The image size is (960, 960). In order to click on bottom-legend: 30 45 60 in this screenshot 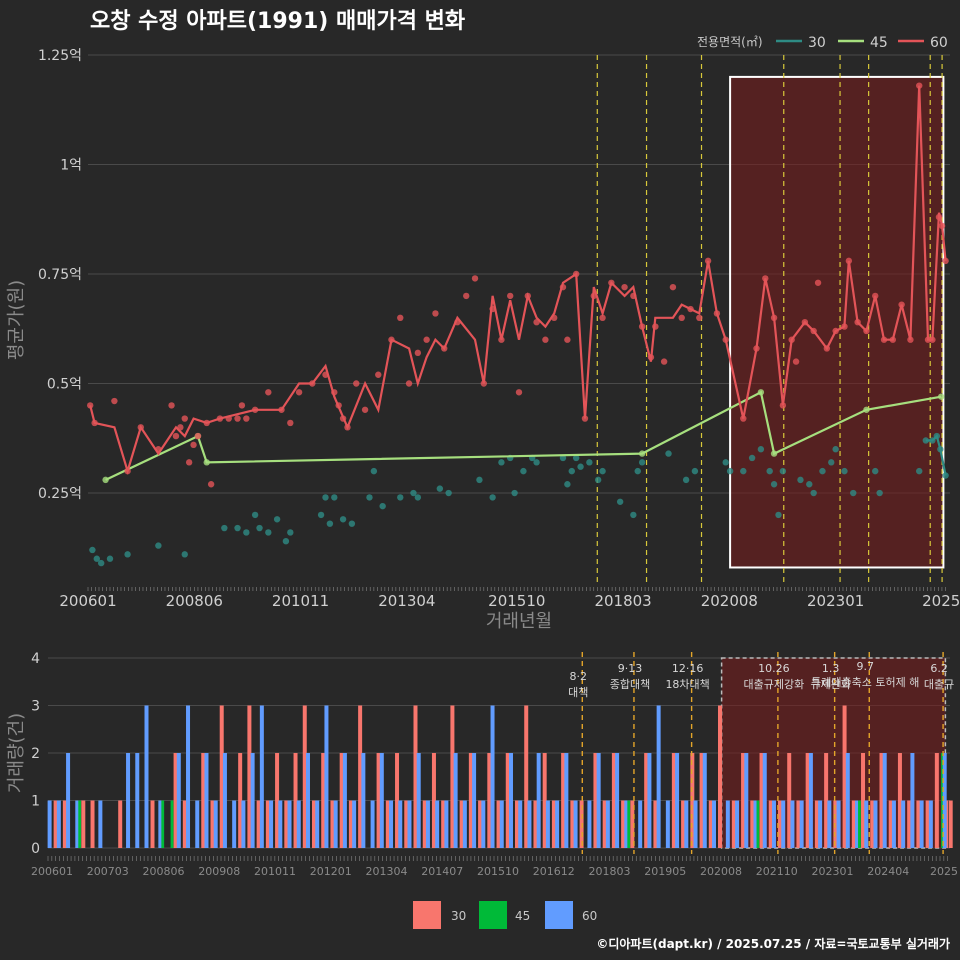, I will do `click(505, 915)`.